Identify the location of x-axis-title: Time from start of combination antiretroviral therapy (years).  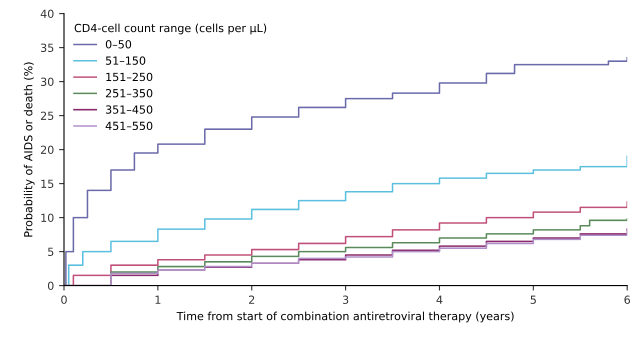
(345, 317).